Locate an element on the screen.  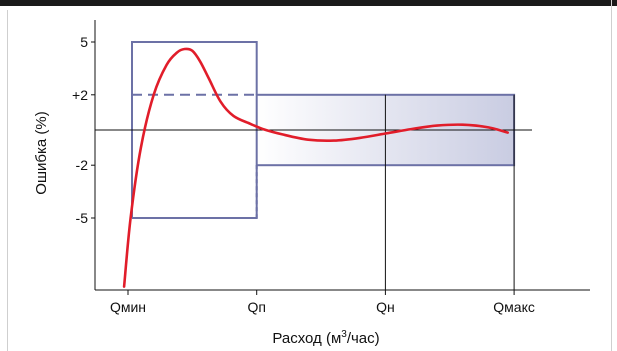
x-tick-label: Qмакс is located at coordinates (514, 307).